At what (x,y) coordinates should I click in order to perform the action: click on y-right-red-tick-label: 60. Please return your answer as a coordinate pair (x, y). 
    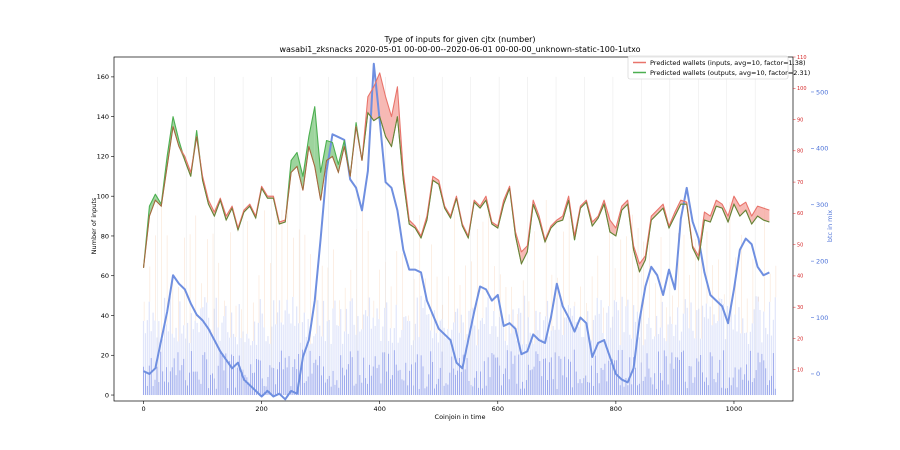
    Looking at the image, I should click on (800, 214).